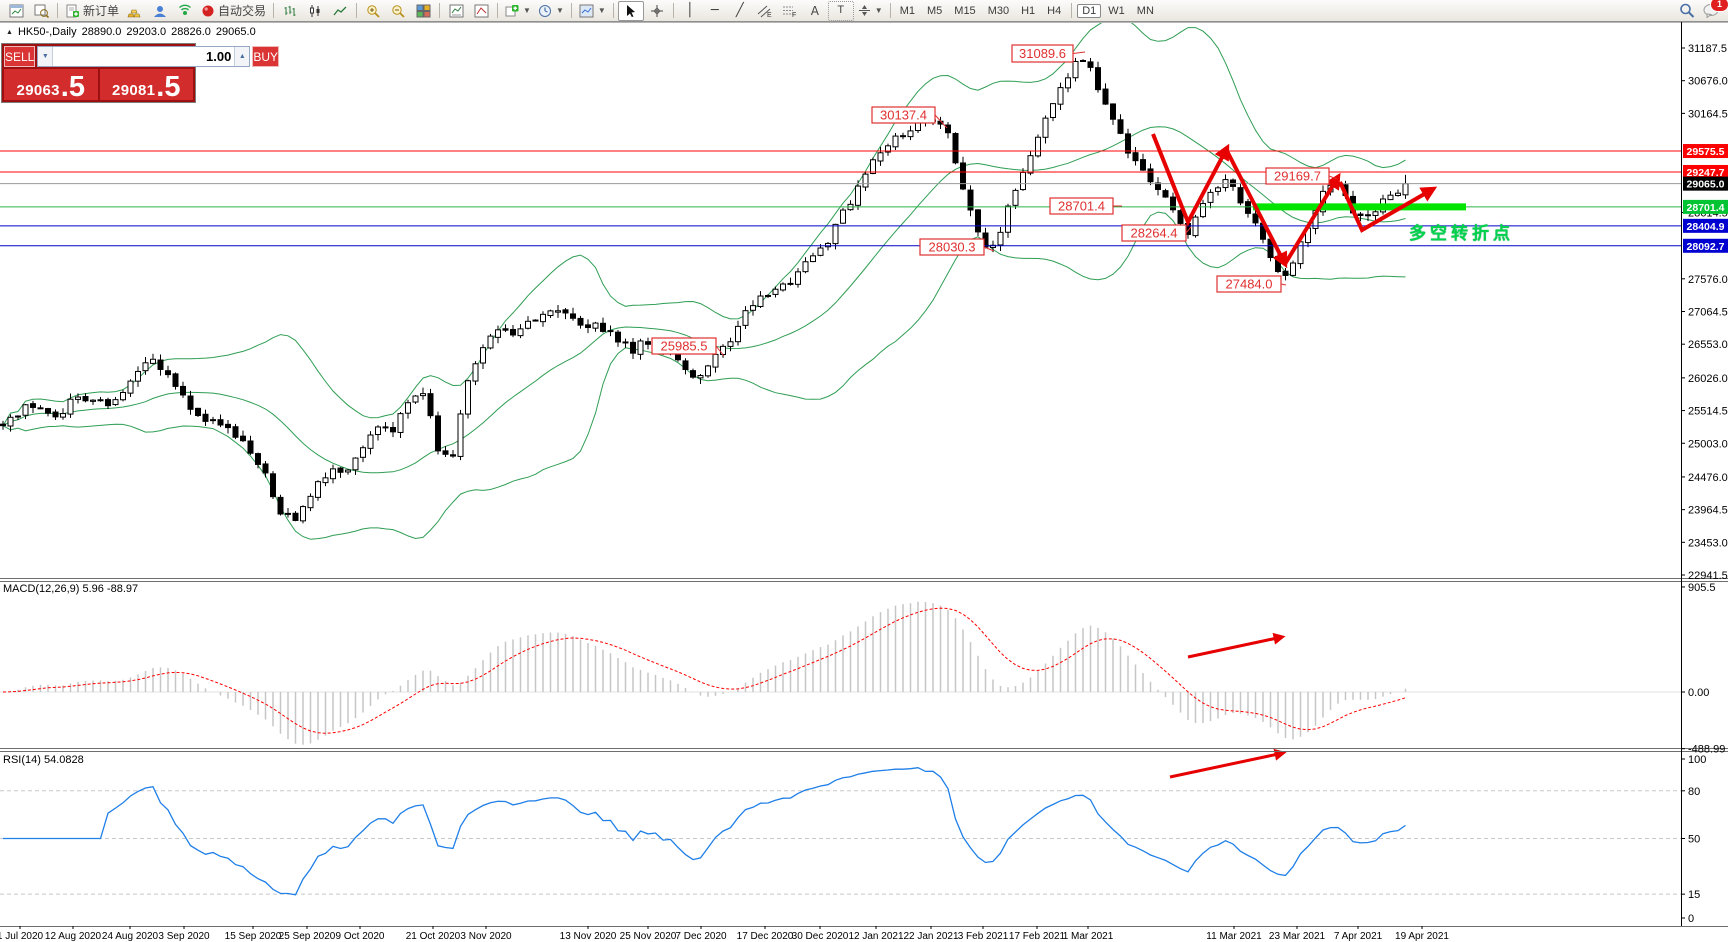 The image size is (1728, 942). Describe the element at coordinates (1708, 511) in the screenshot. I see `price-tick-label: 23964.5` at that location.